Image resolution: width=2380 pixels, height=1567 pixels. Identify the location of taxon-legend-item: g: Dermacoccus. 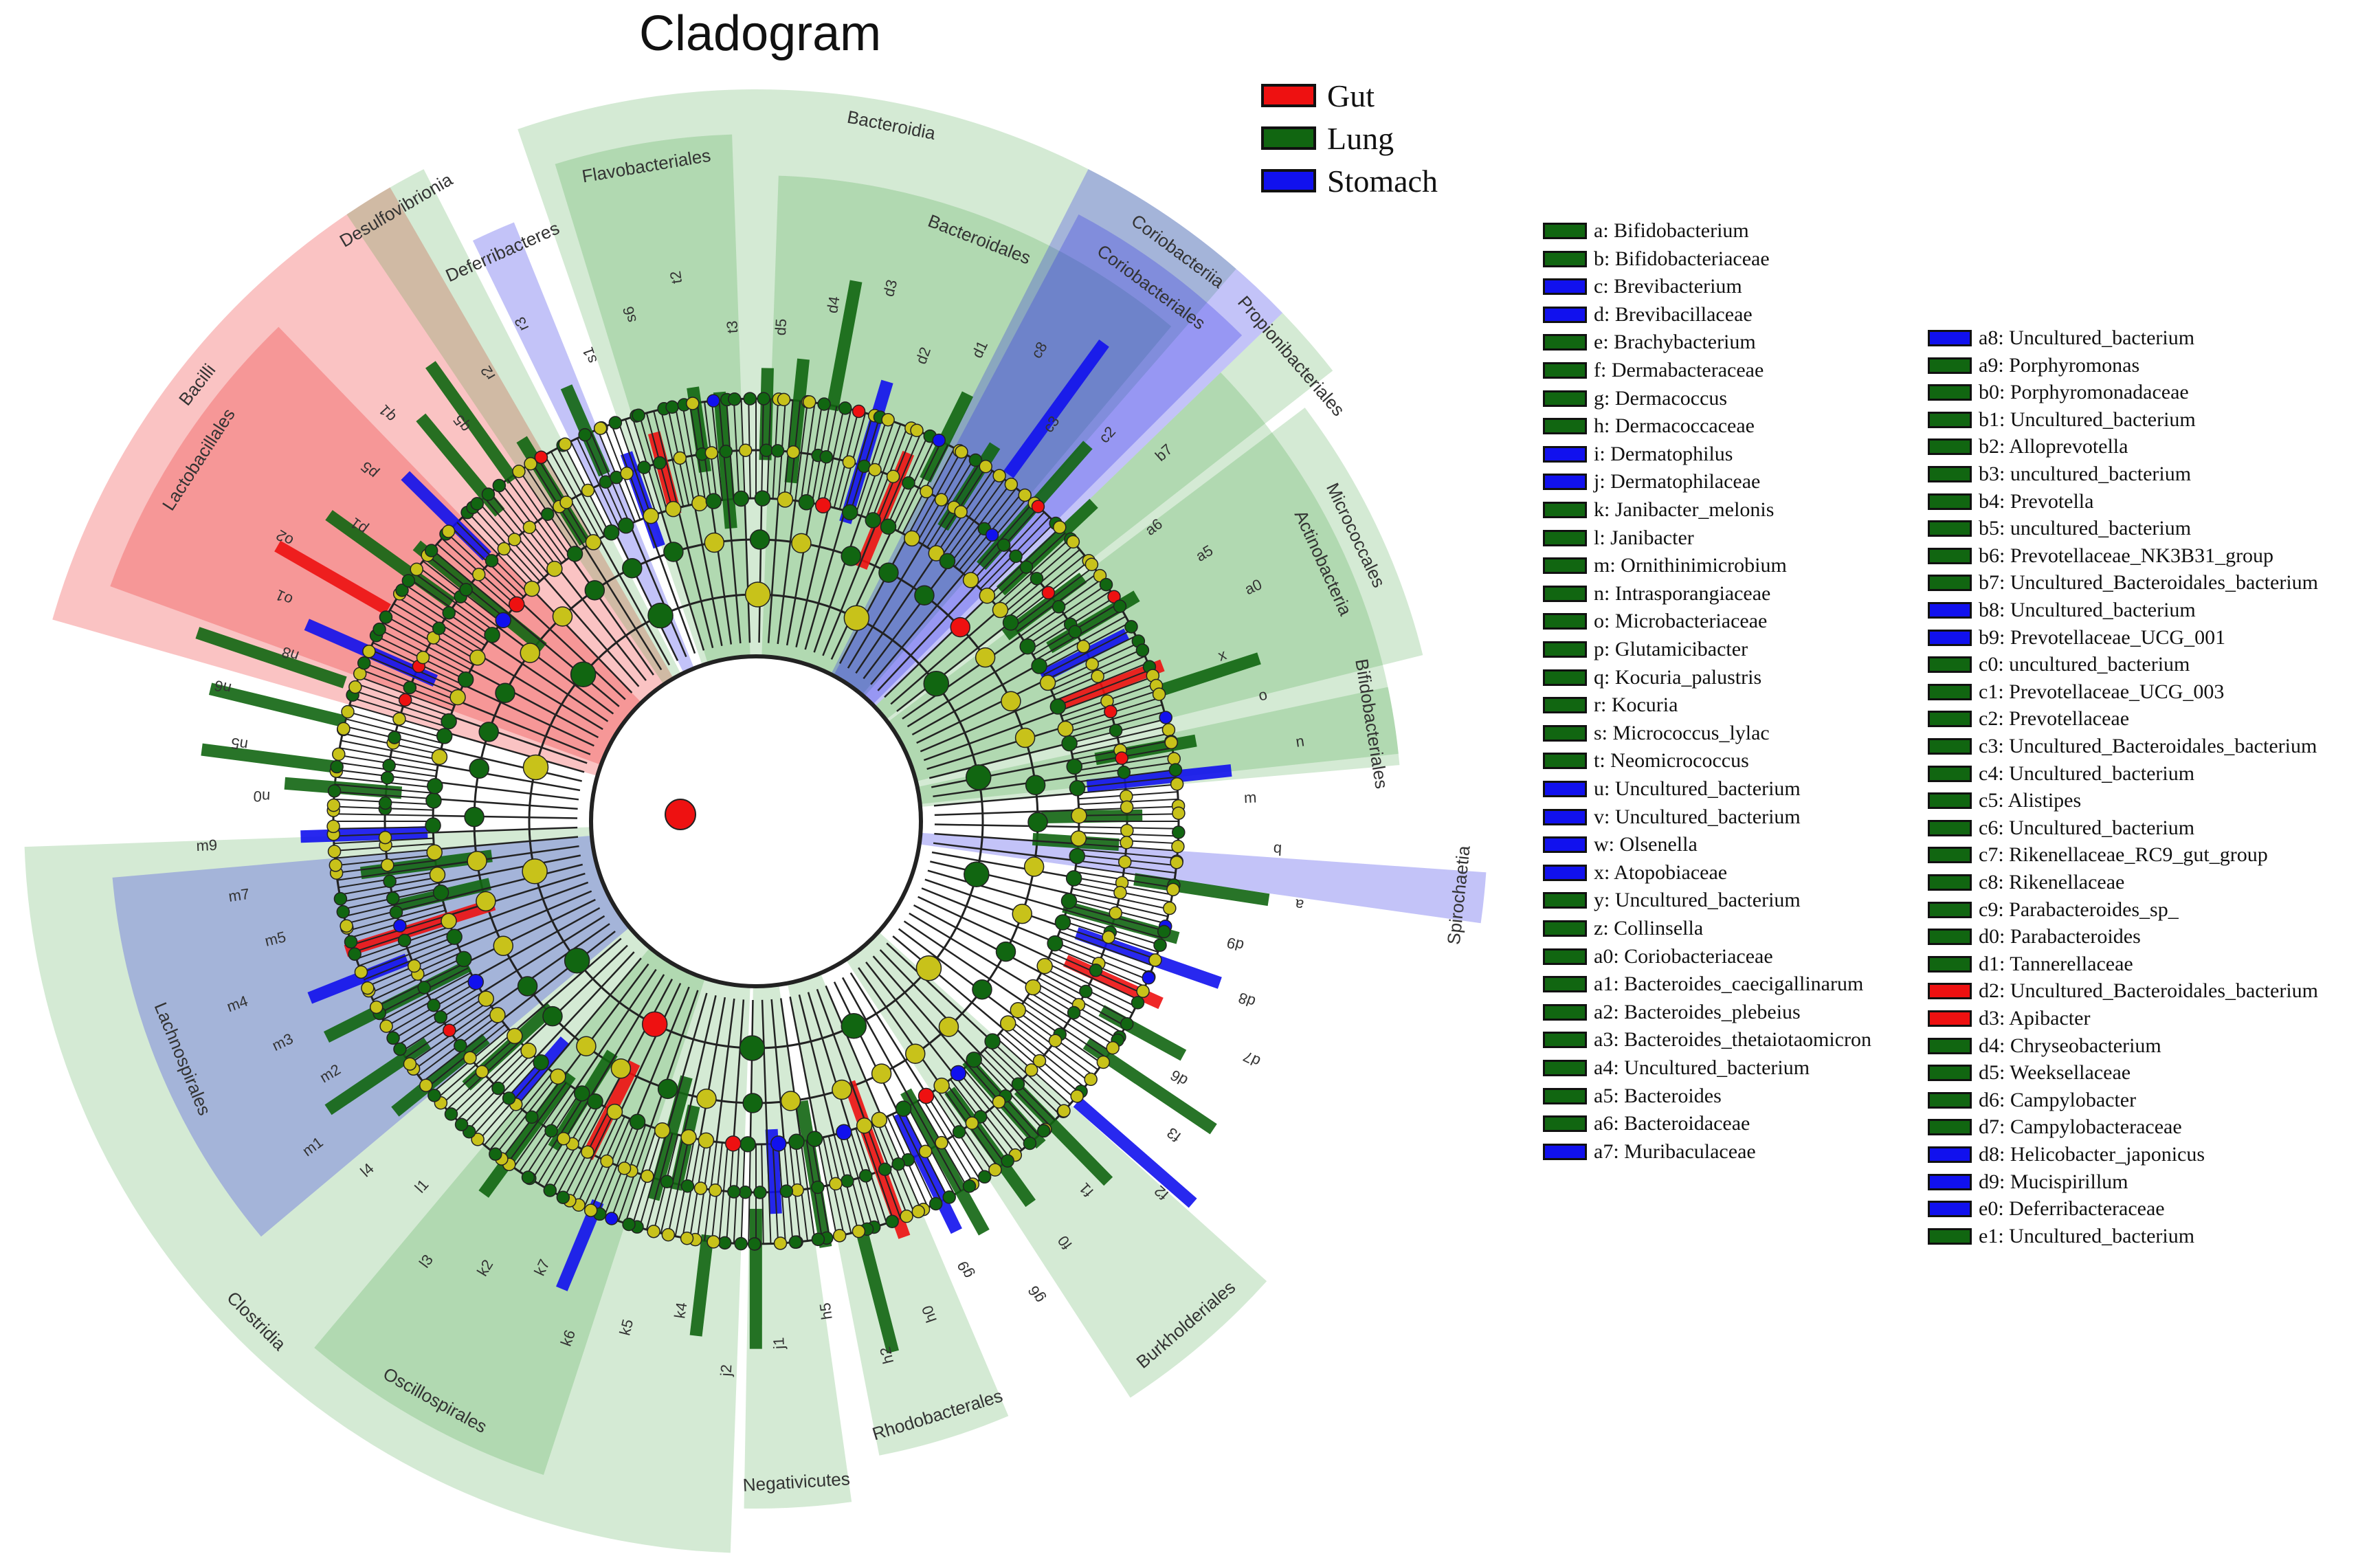
(1635, 398).